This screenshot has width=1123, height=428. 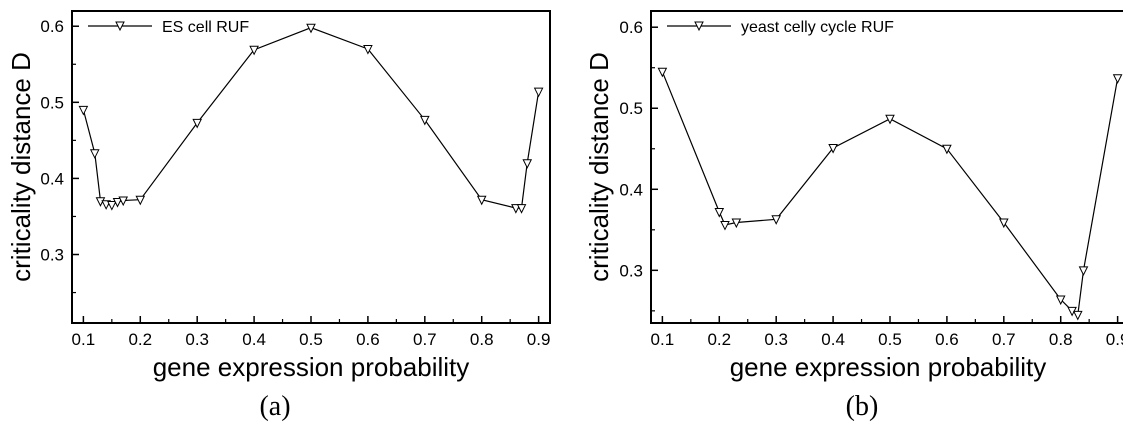 What do you see at coordinates (776, 339) in the screenshot?
I see `x-tick-label-b: 0.3` at bounding box center [776, 339].